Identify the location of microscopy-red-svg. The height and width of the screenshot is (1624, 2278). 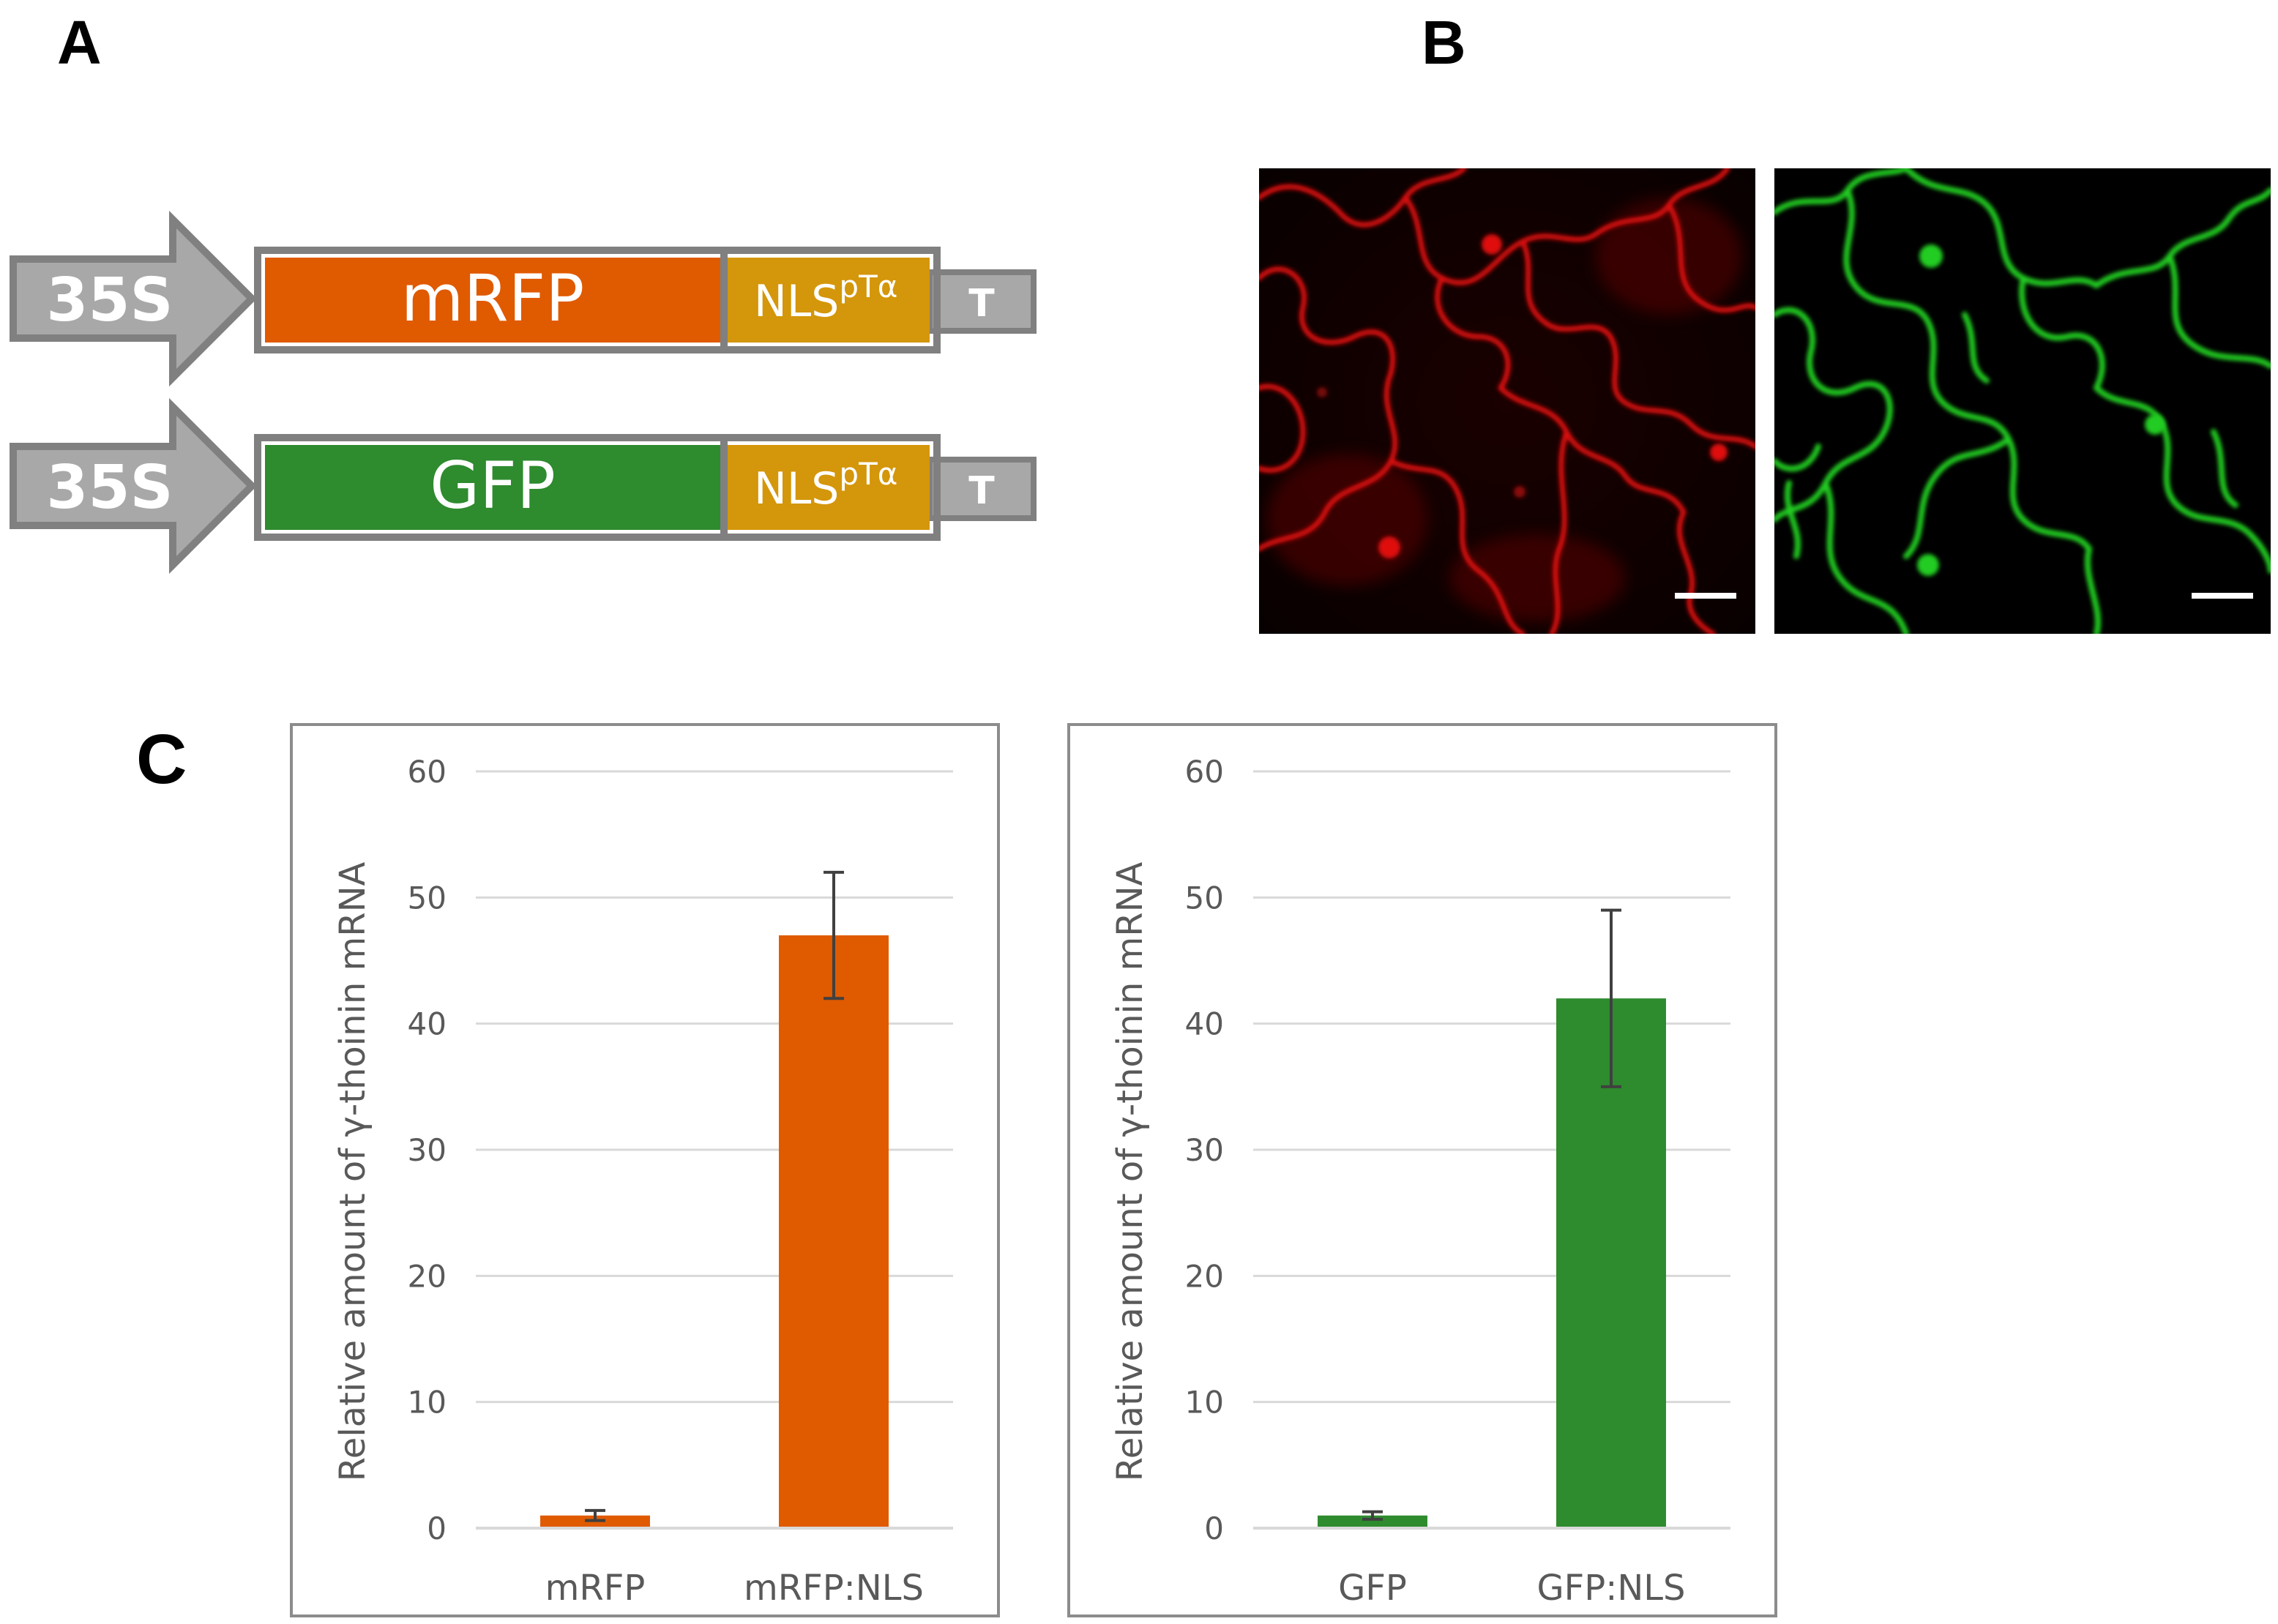
(1507, 401).